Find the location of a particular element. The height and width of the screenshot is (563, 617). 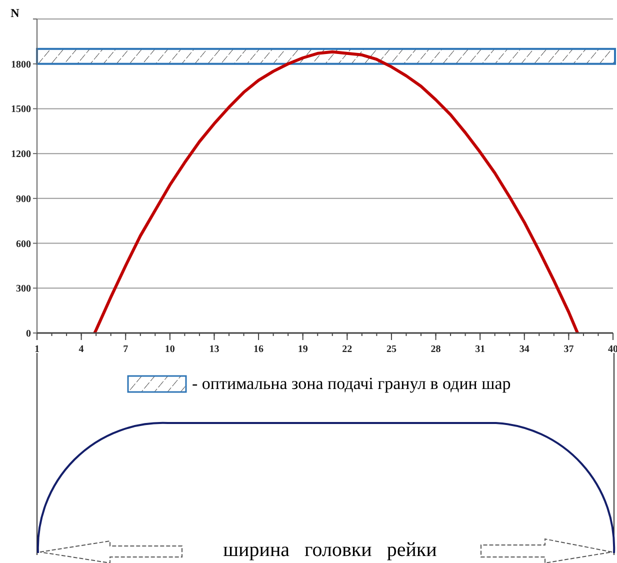

x-tick-label: 37 is located at coordinates (569, 349).